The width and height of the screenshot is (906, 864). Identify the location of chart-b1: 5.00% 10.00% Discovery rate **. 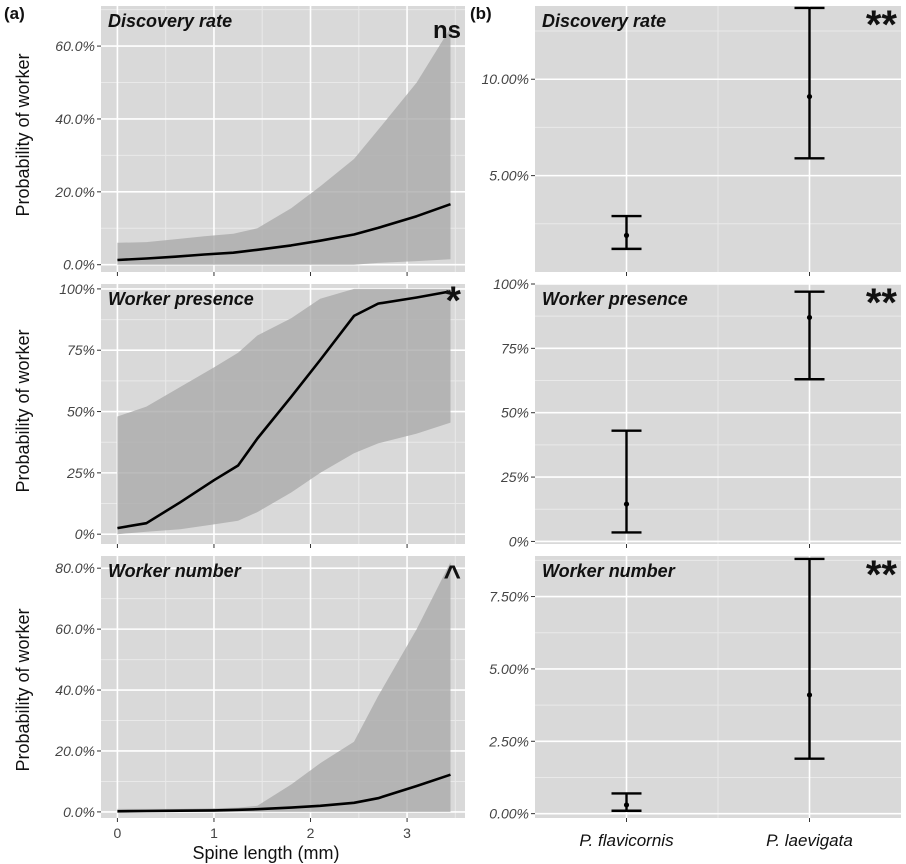
(691, 139).